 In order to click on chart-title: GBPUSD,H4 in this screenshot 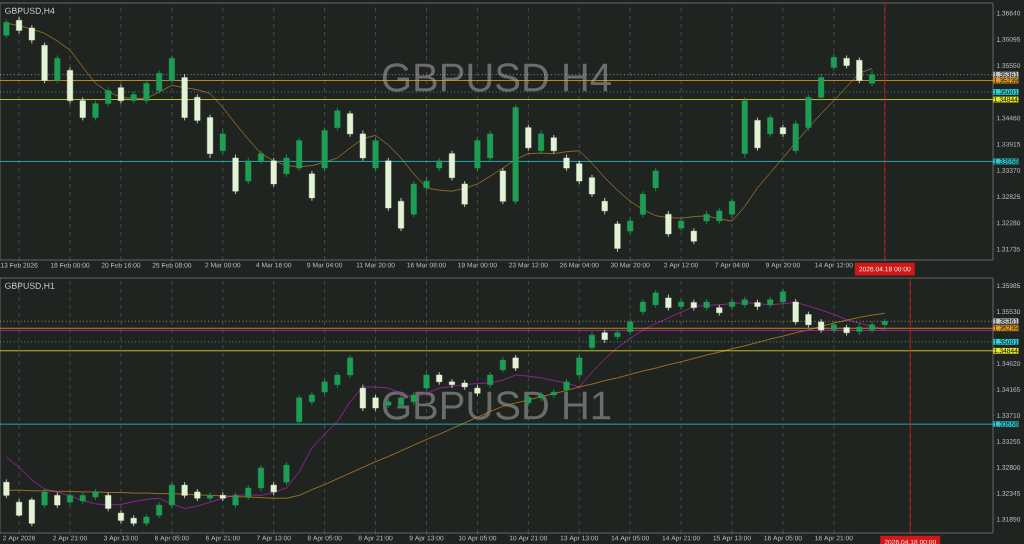, I will do `click(30, 11)`.